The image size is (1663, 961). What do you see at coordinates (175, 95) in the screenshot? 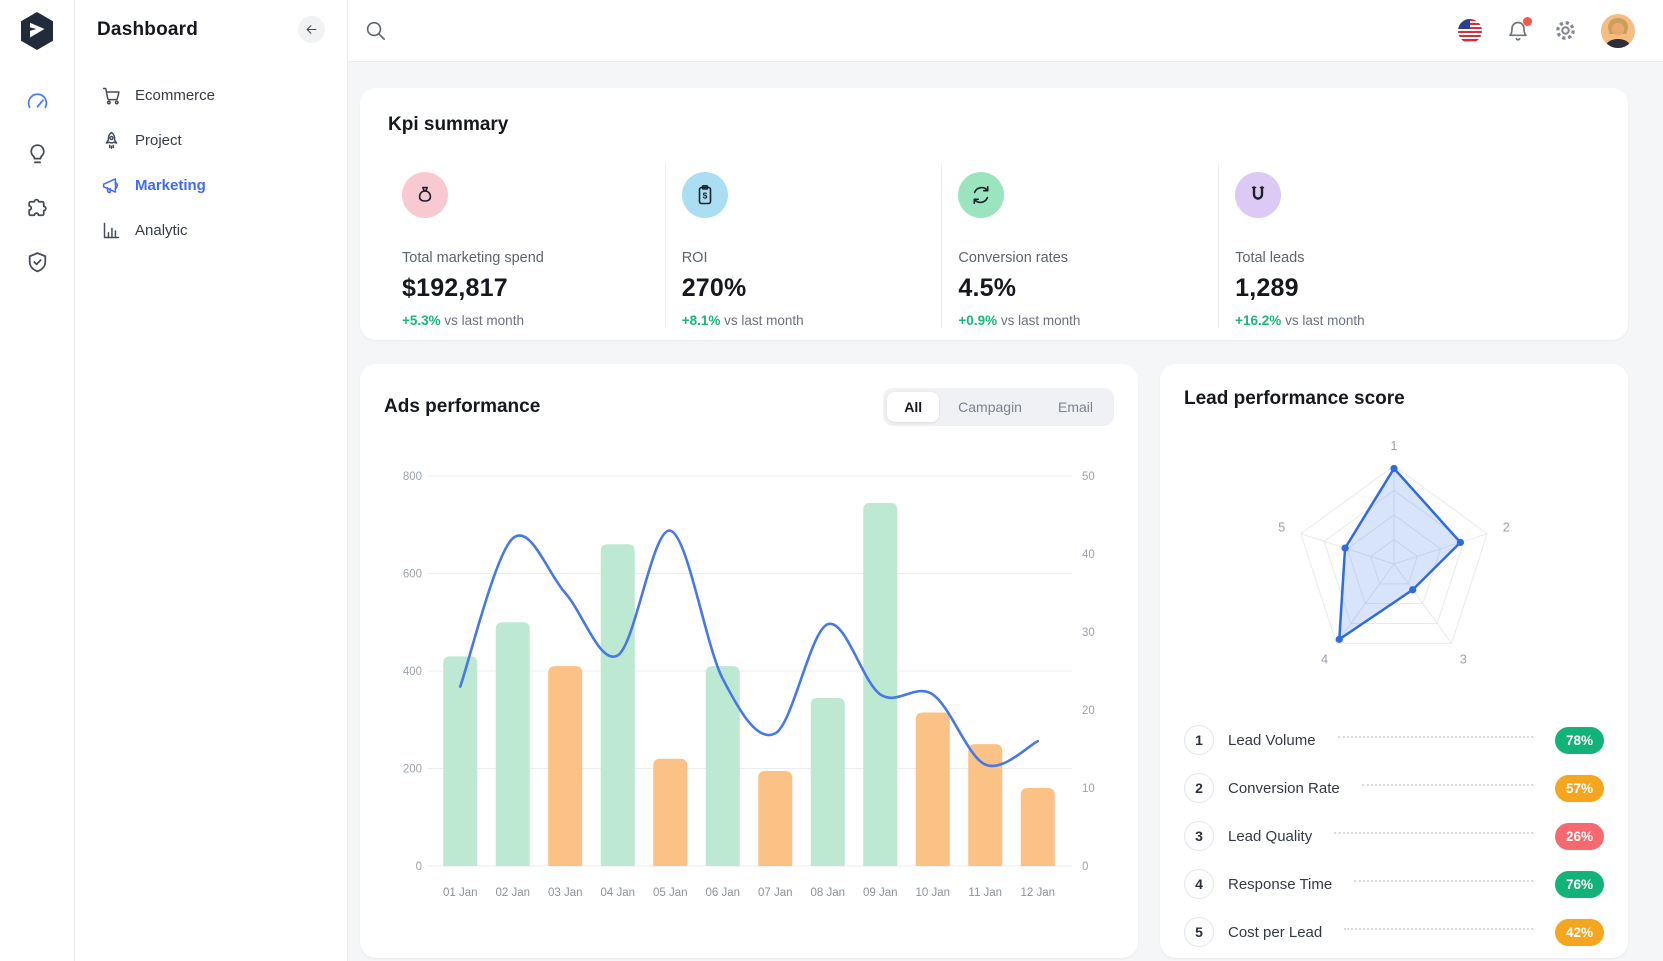
I see `sidebar-item-label: Ecommerce` at bounding box center [175, 95].